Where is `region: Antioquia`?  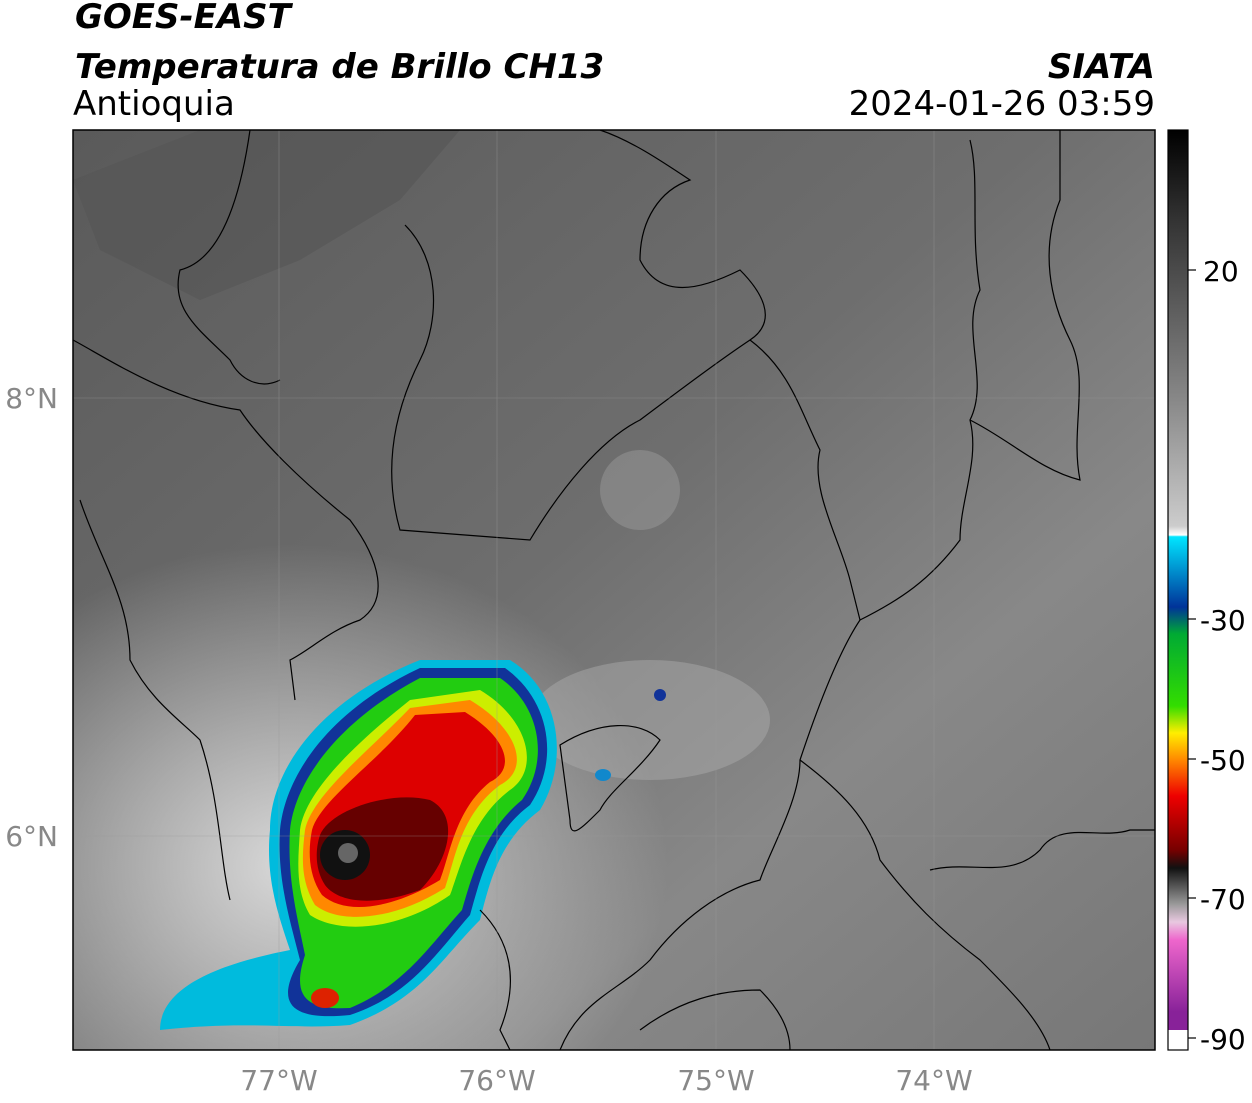
region: Antioquia is located at coordinates (154, 104).